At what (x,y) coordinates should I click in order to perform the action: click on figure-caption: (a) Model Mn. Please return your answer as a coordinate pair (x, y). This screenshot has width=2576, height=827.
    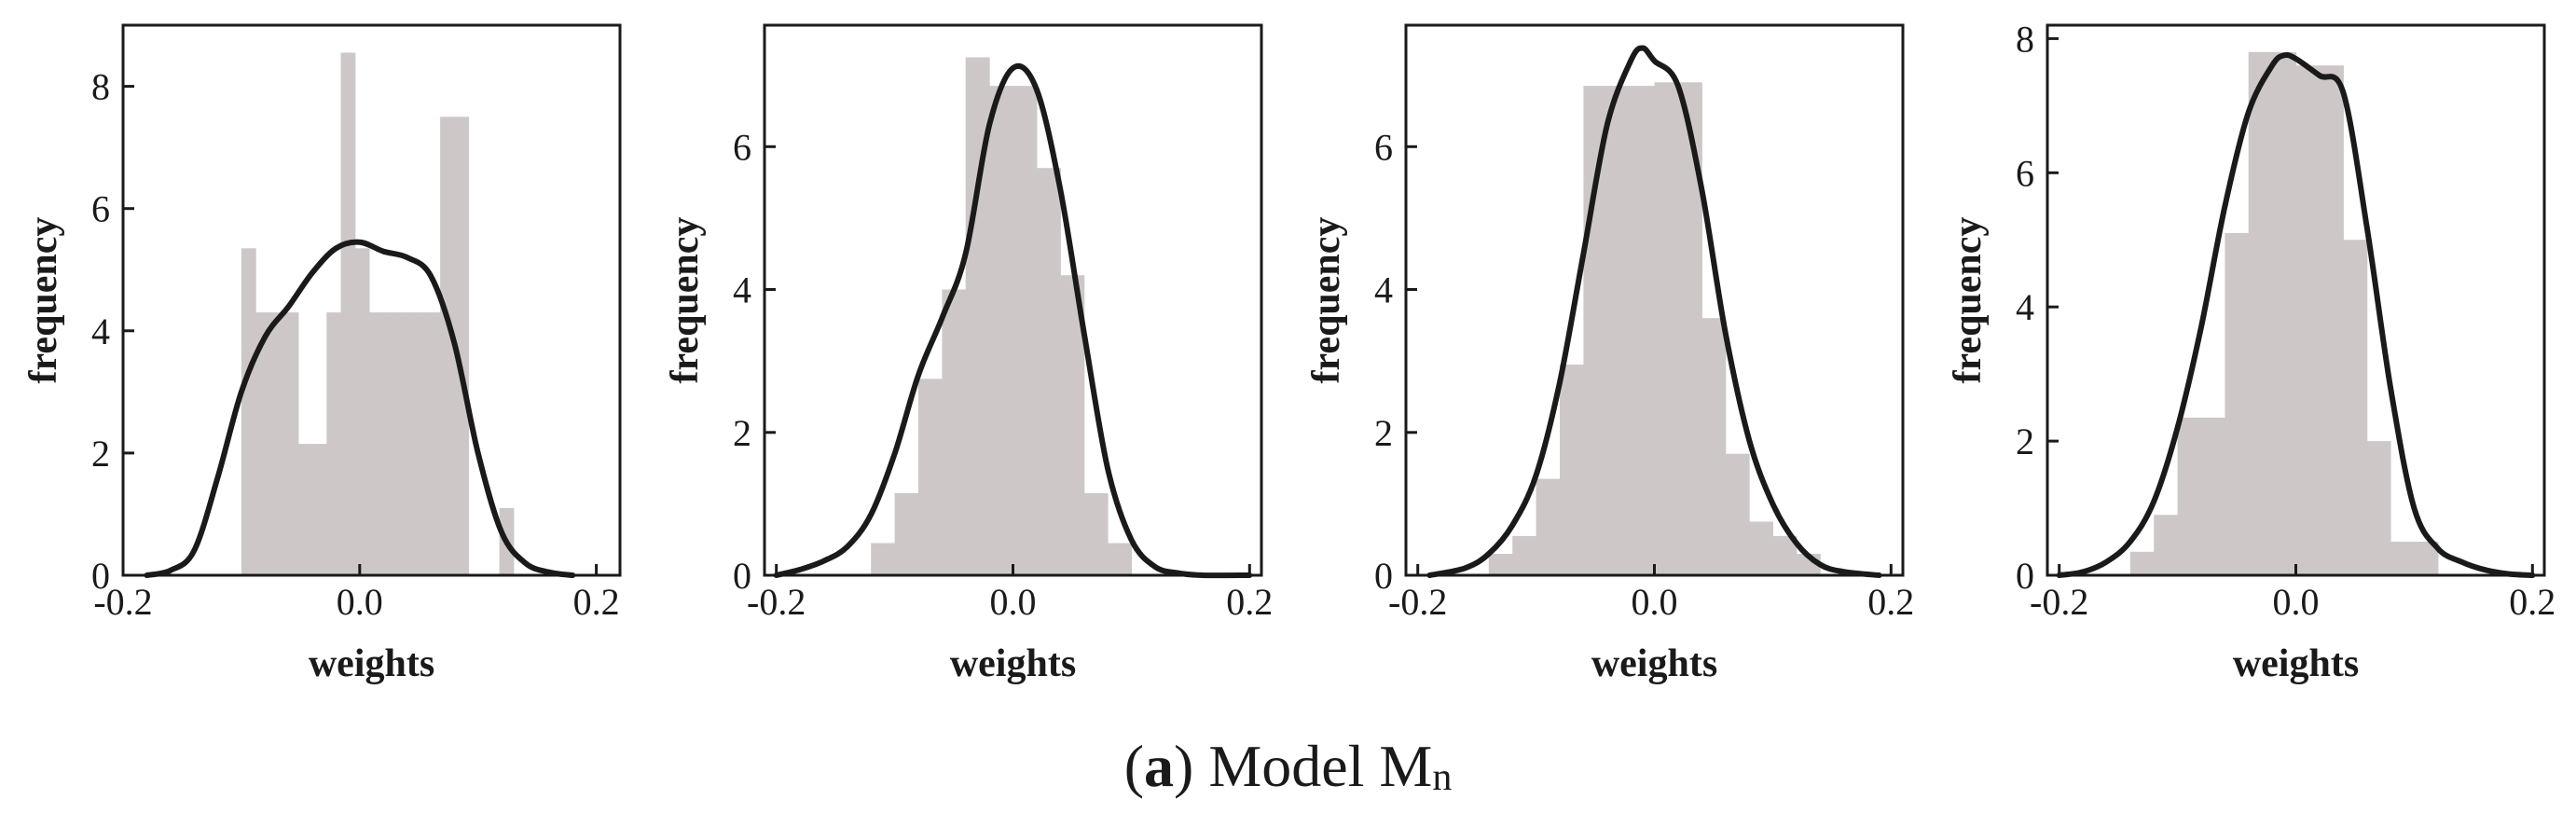
    Looking at the image, I should click on (1288, 767).